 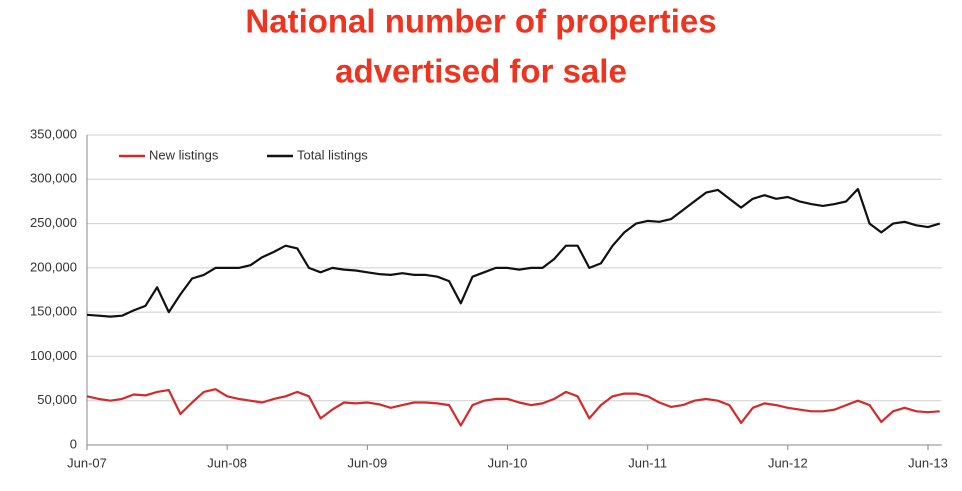 I want to click on x-tick-label: Jun-09, so click(x=367, y=462).